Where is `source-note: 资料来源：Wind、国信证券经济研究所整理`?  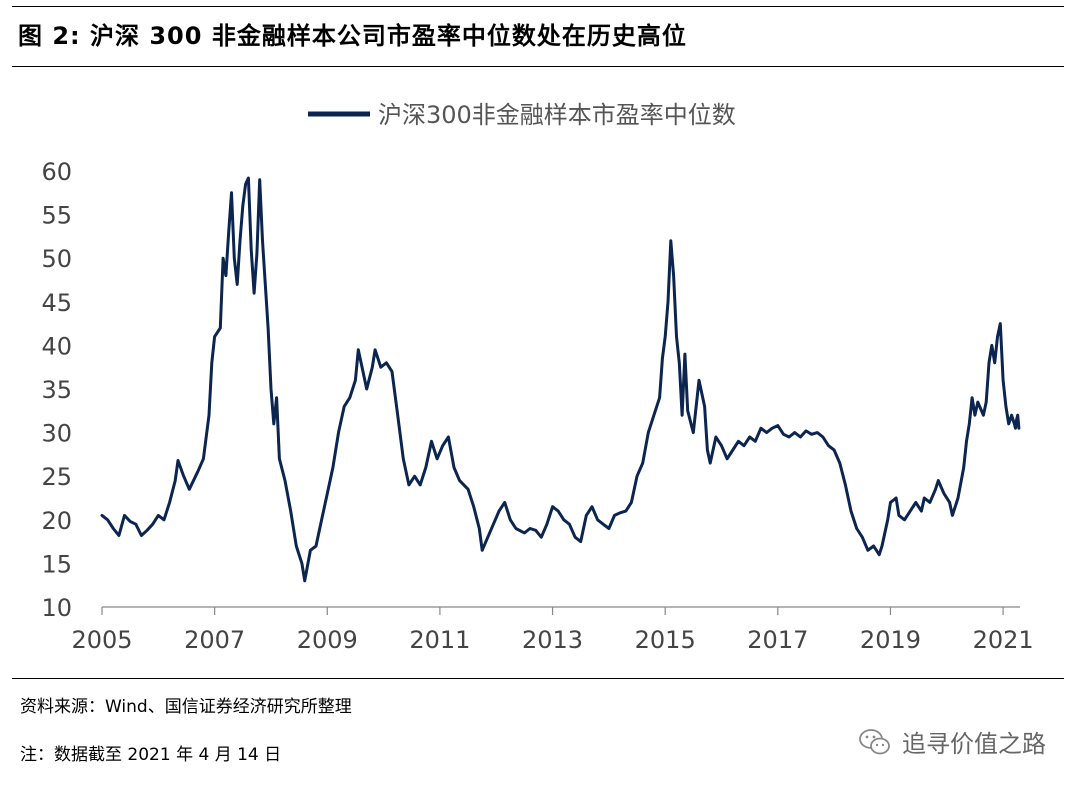
source-note: 资料来源：Wind、国信证券经济研究所整理 is located at coordinates (186, 707).